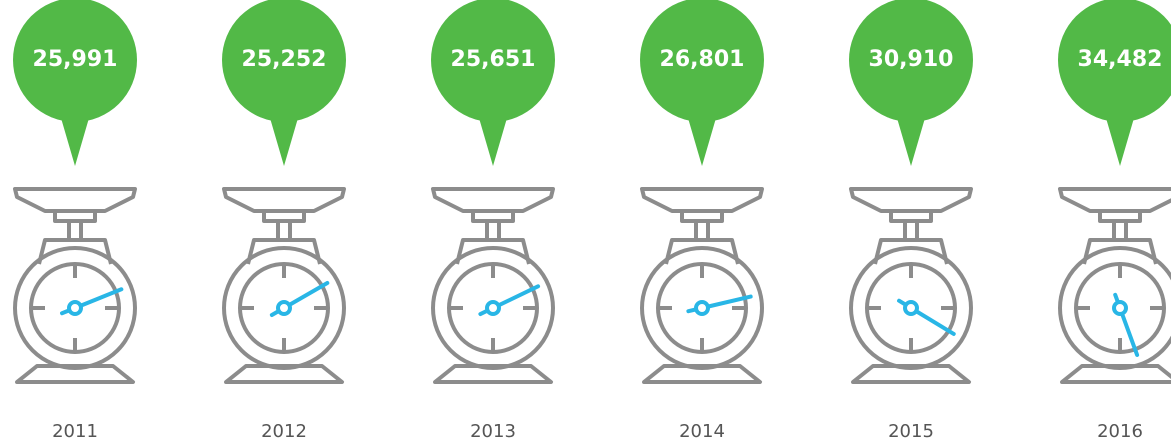 The height and width of the screenshot is (443, 1171). I want to click on year-label: 2015, so click(911, 431).